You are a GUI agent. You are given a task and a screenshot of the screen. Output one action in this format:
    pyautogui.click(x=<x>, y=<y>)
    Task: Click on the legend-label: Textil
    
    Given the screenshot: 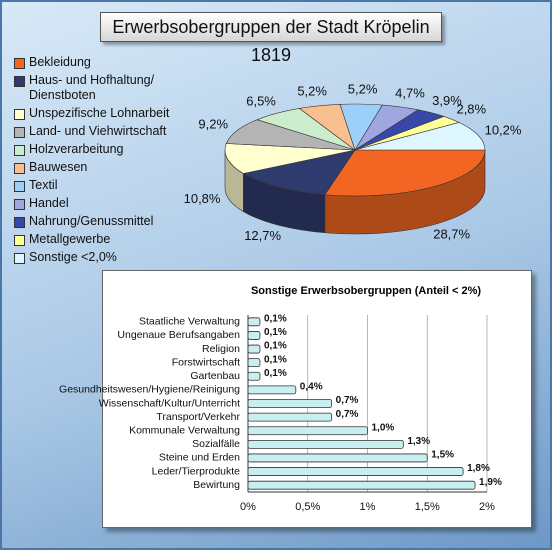 What is the action you would take?
    pyautogui.click(x=43, y=185)
    